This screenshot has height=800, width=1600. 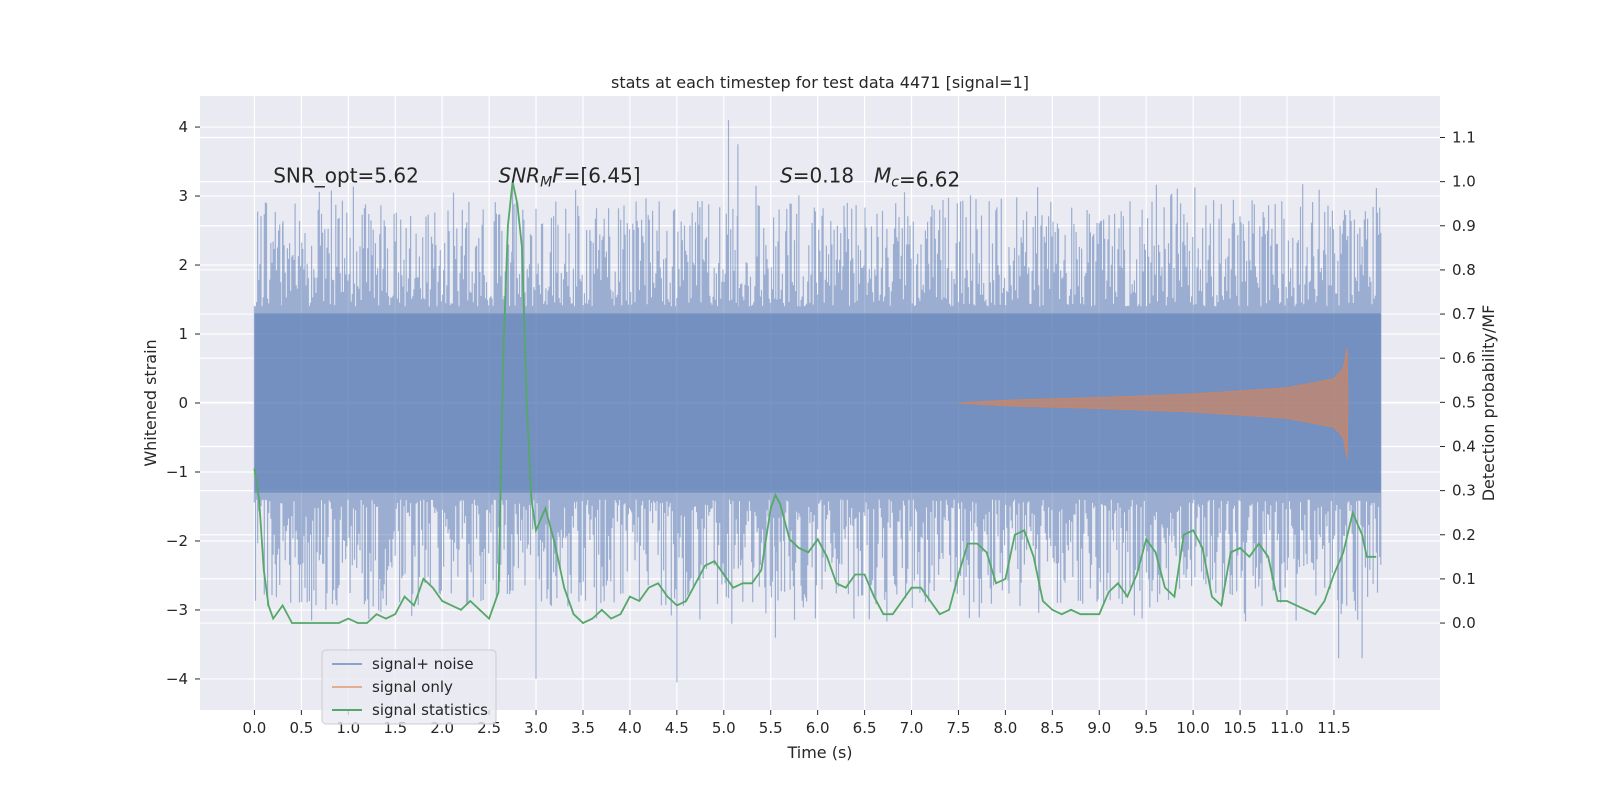 What do you see at coordinates (959, 728) in the screenshot?
I see `x-tick-label: 7.5` at bounding box center [959, 728].